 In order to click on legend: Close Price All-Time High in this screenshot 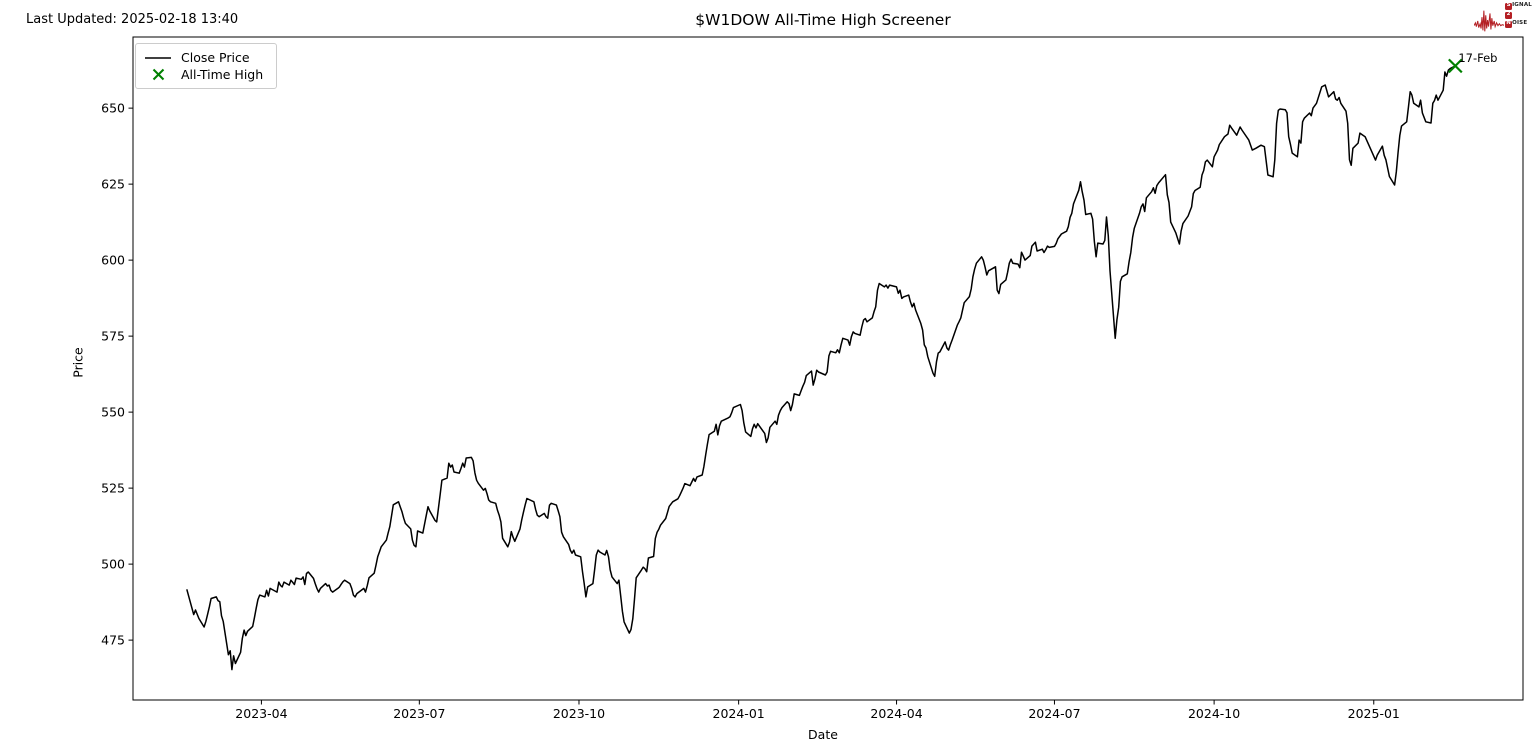, I will do `click(206, 66)`.